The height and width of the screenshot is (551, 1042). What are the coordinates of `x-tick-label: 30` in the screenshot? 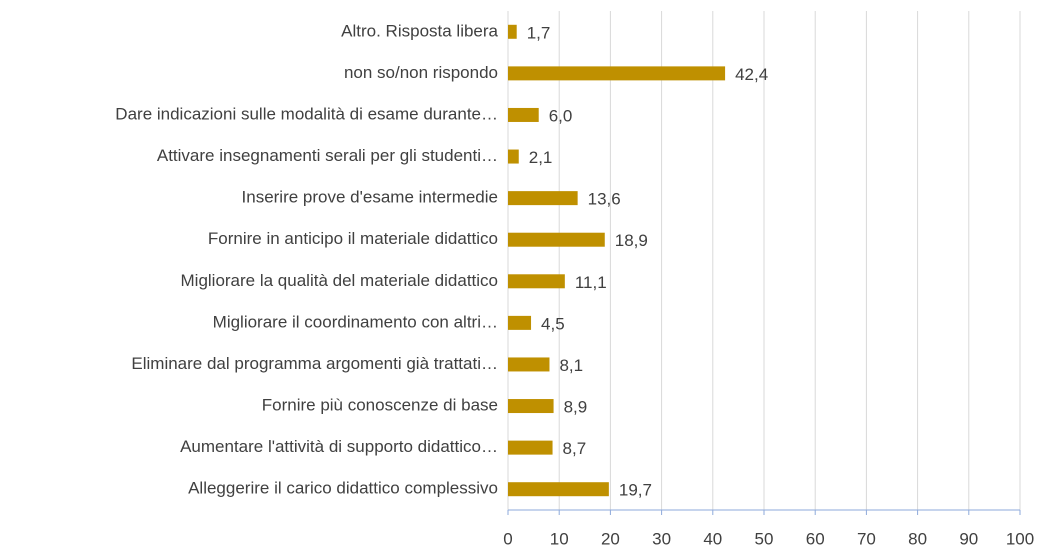 It's located at (661, 538).